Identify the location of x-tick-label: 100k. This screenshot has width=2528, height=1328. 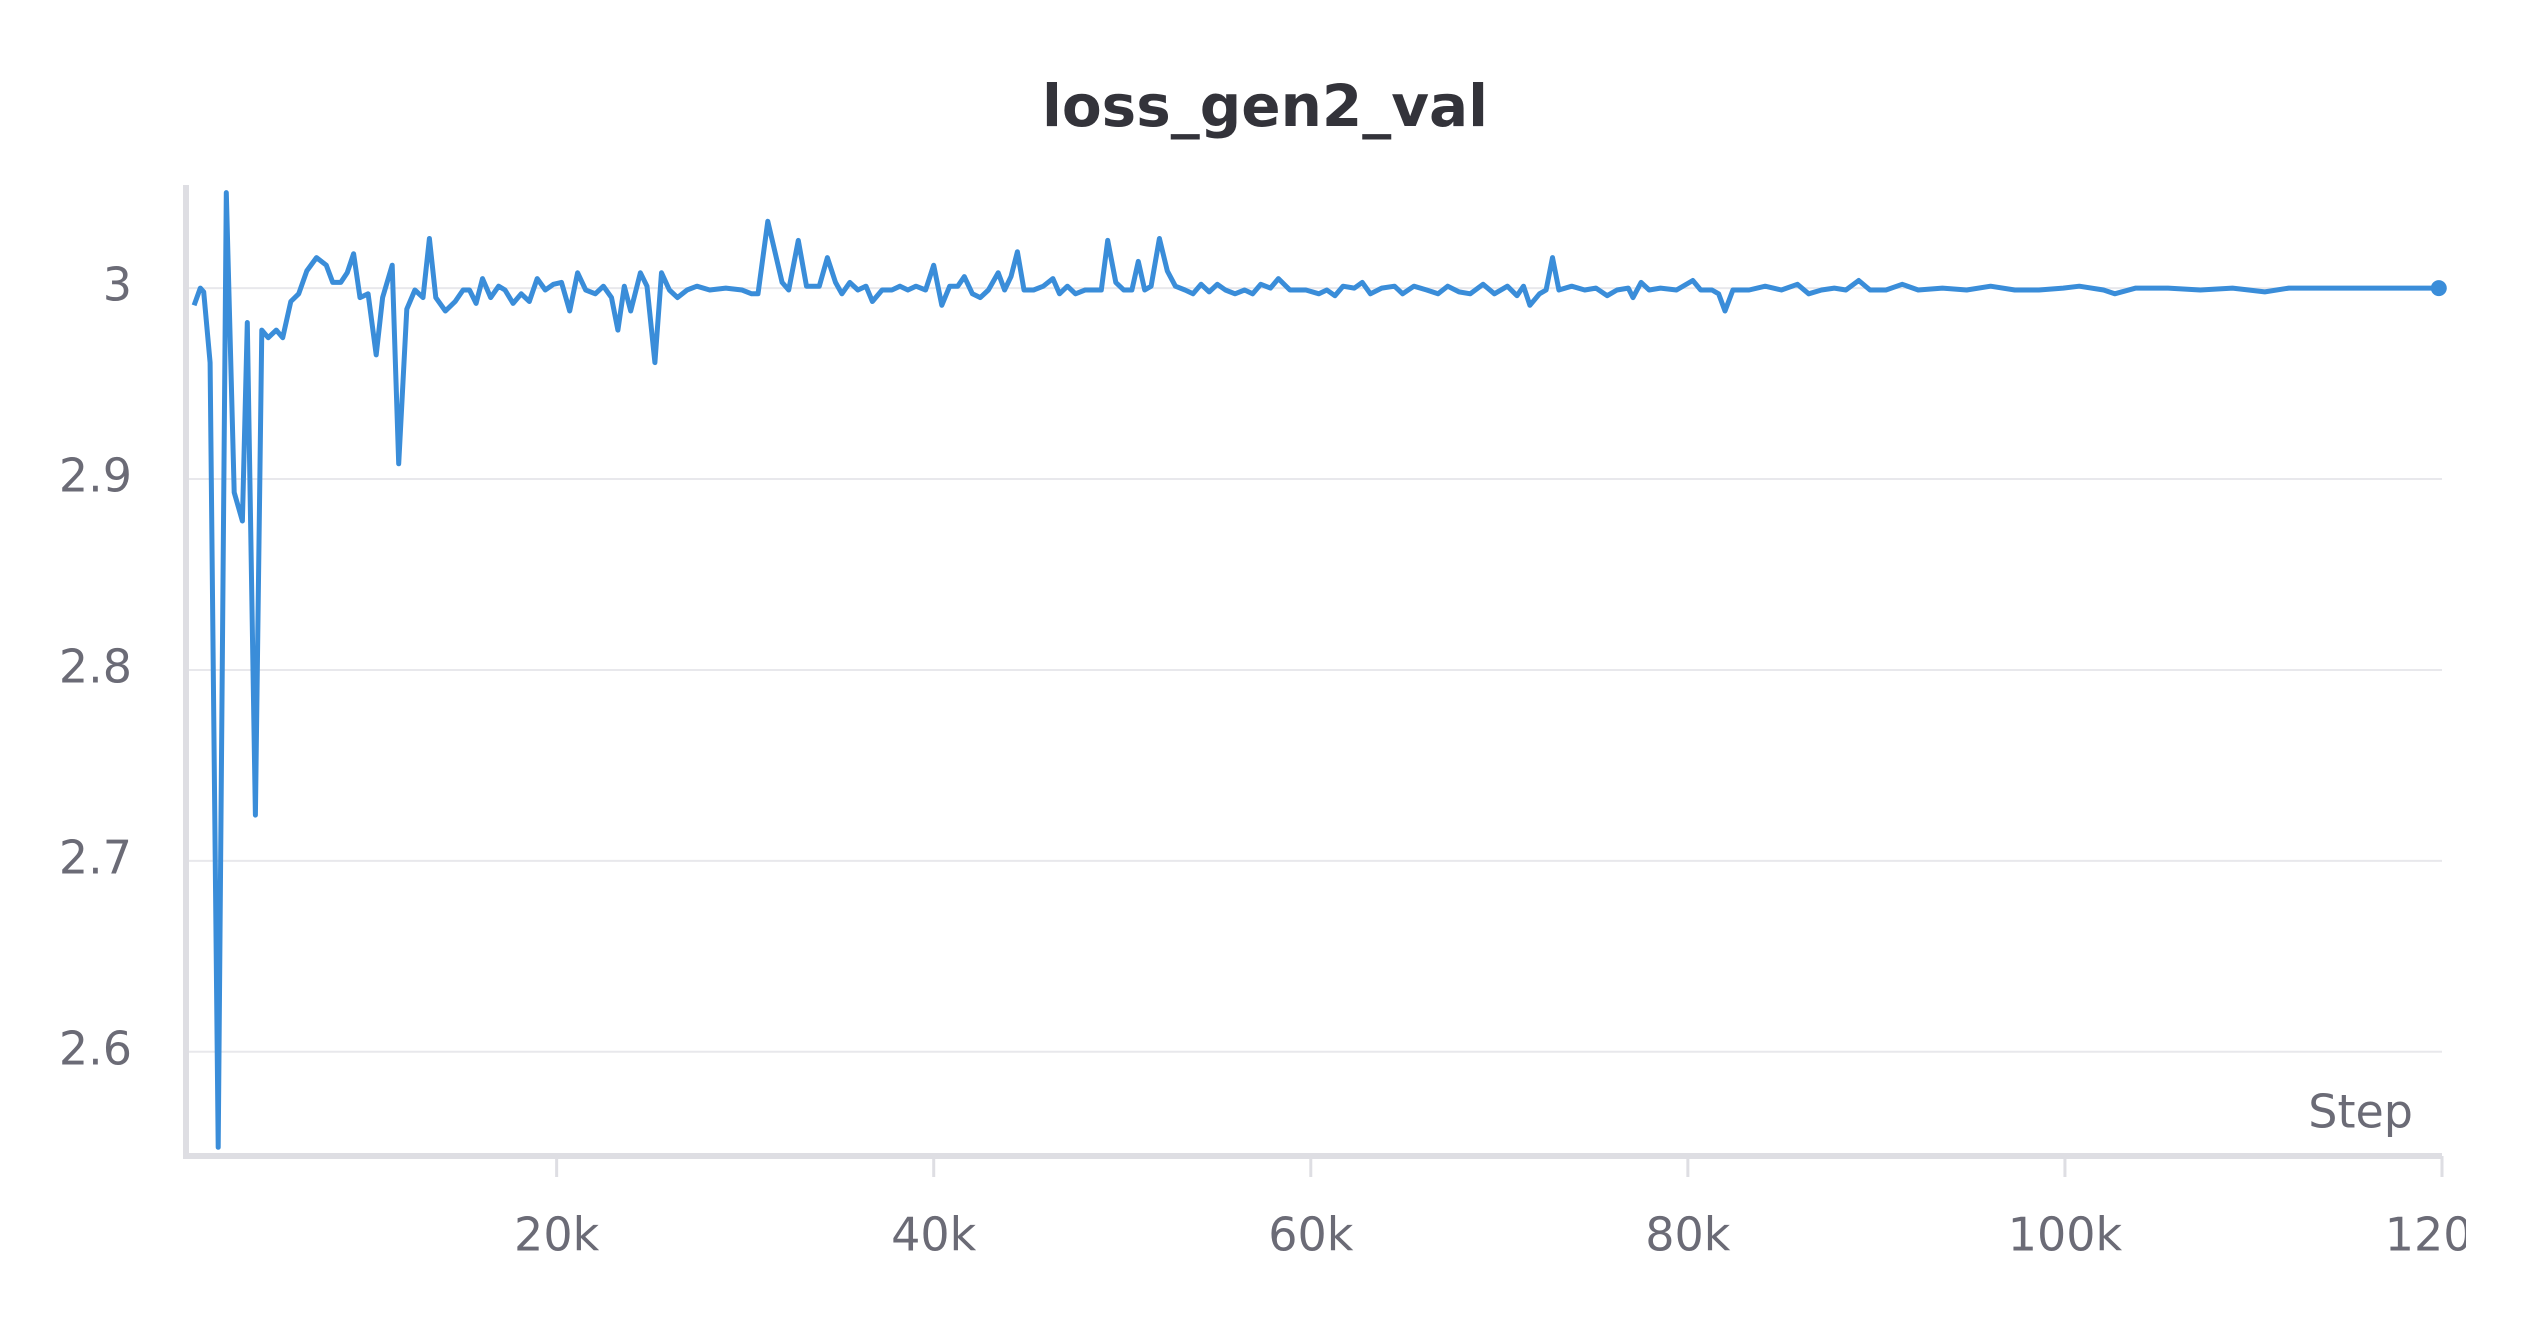
(2065, 1235).